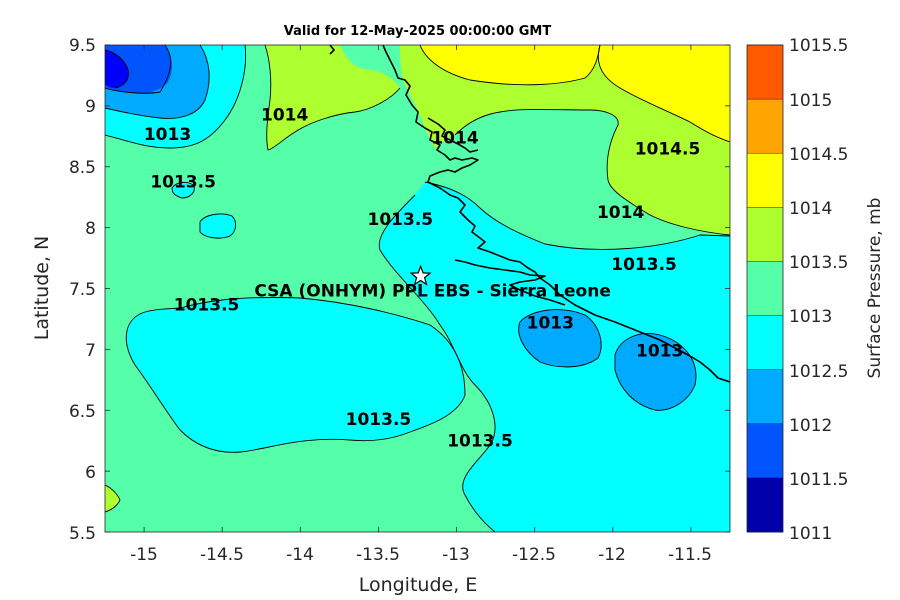  I want to click on x-tick-label: -13.5, so click(378, 555).